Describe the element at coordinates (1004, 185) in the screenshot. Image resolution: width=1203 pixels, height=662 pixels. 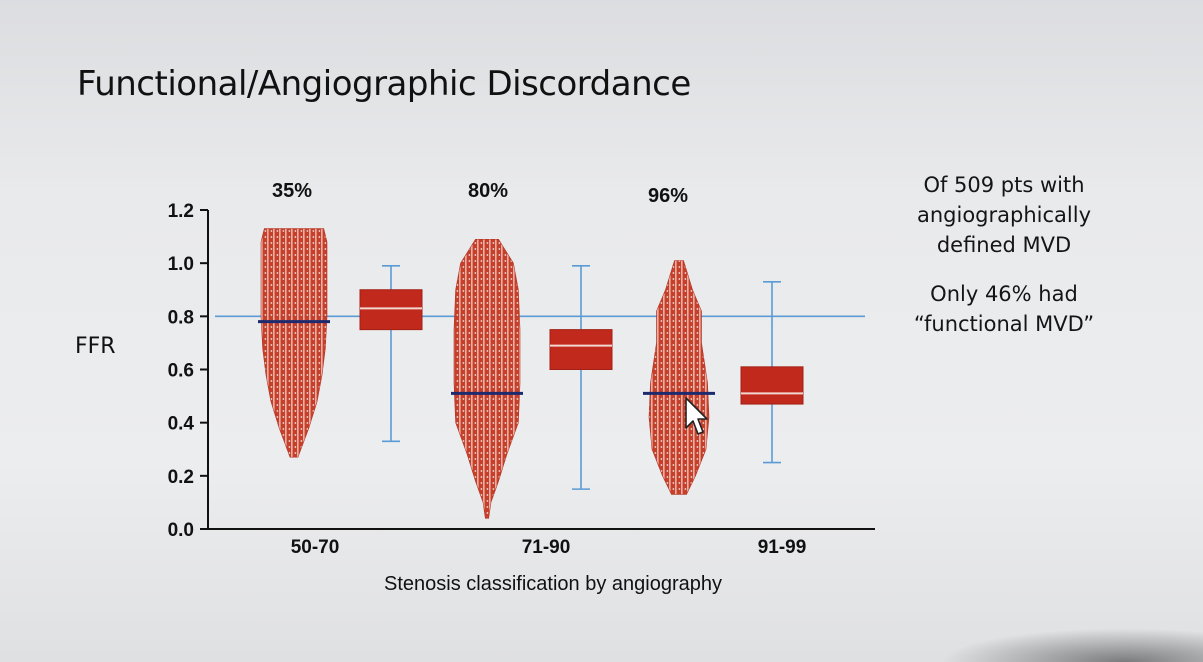
I see `note-line: Of 509 pts with` at that location.